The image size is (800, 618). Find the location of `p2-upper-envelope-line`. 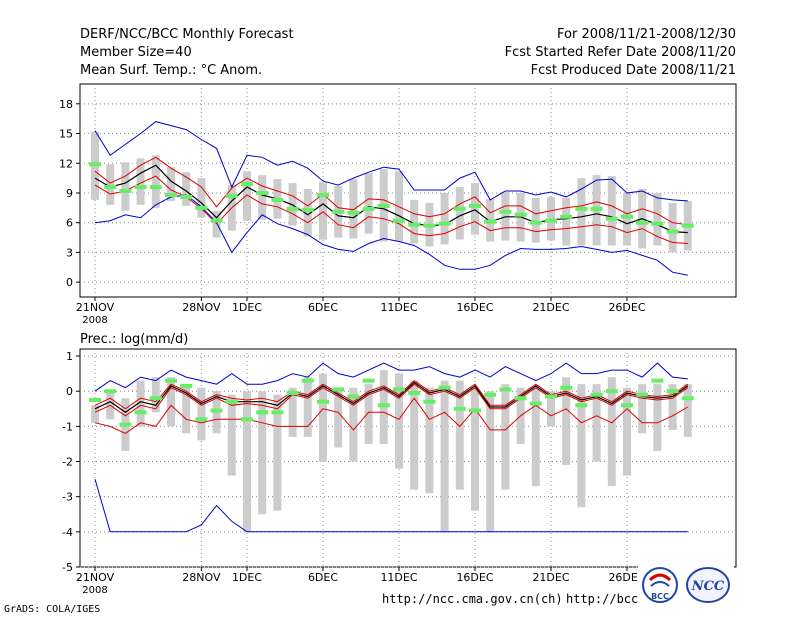

p2-upper-envelope-line is located at coordinates (391, 377).